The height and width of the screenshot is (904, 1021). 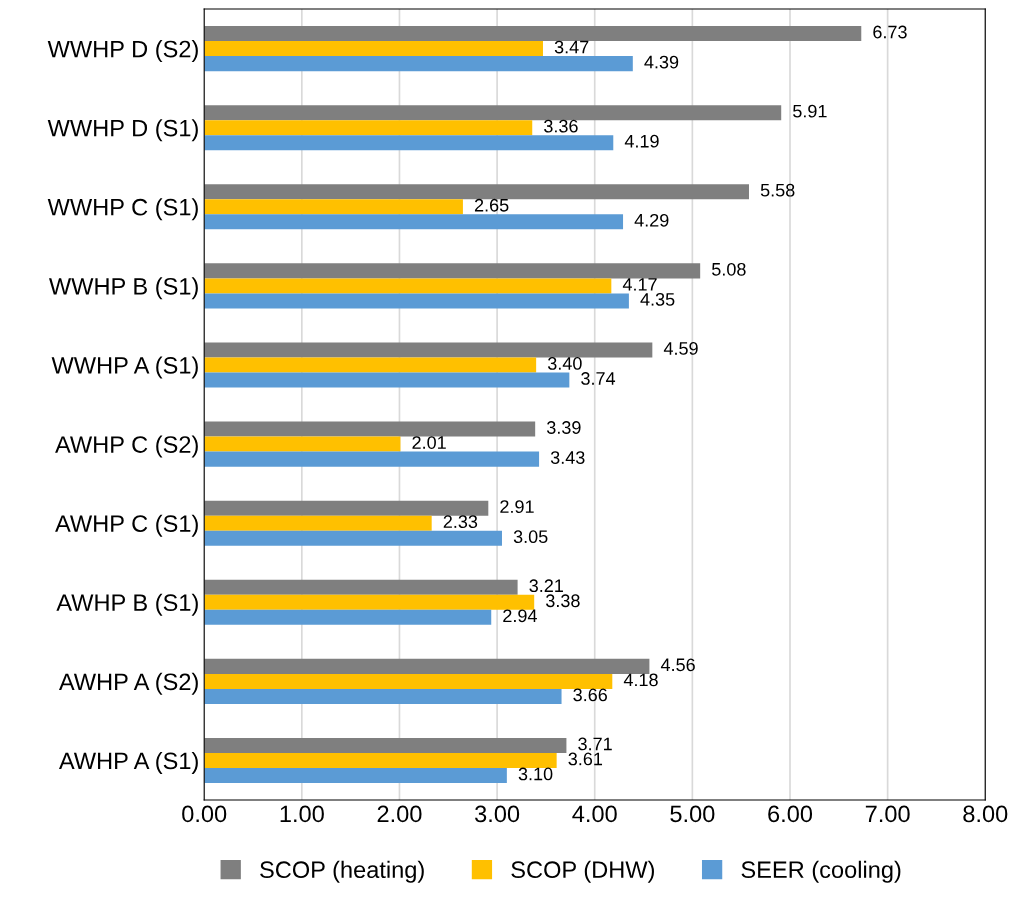 What do you see at coordinates (985, 814) in the screenshot?
I see `x-tick-label: 8.00` at bounding box center [985, 814].